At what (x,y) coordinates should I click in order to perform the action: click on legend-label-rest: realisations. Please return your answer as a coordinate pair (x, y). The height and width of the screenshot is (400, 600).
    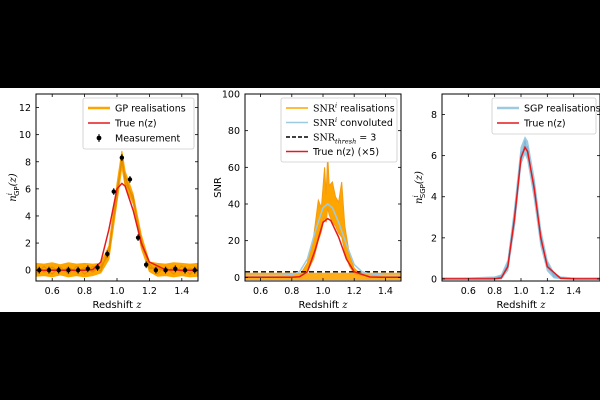
    Looking at the image, I should click on (366, 109).